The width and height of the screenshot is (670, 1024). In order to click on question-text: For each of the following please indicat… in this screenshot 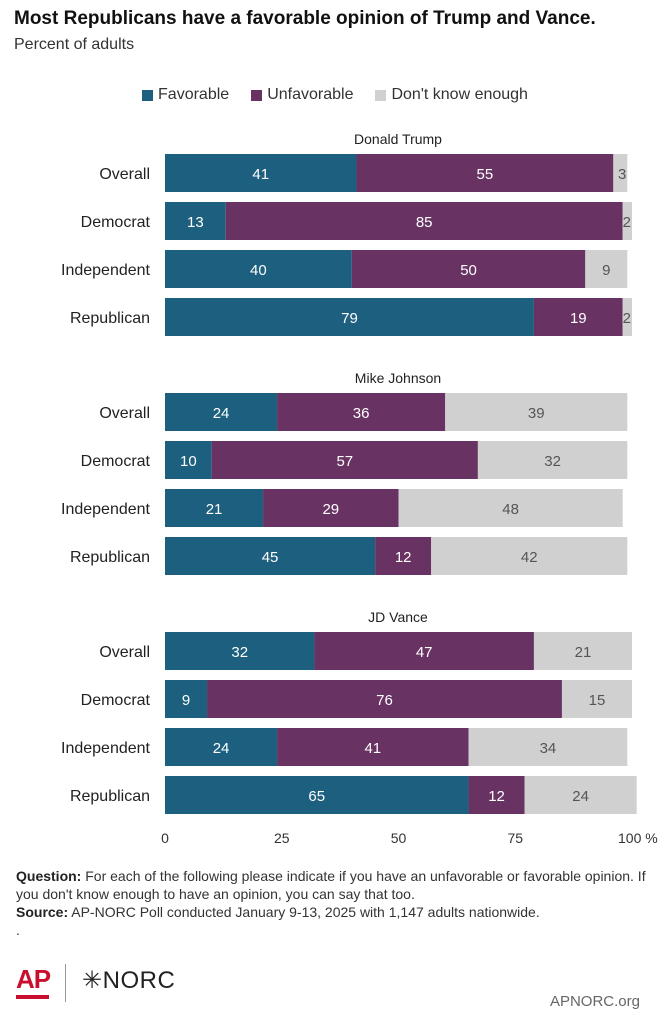, I will do `click(331, 885)`.